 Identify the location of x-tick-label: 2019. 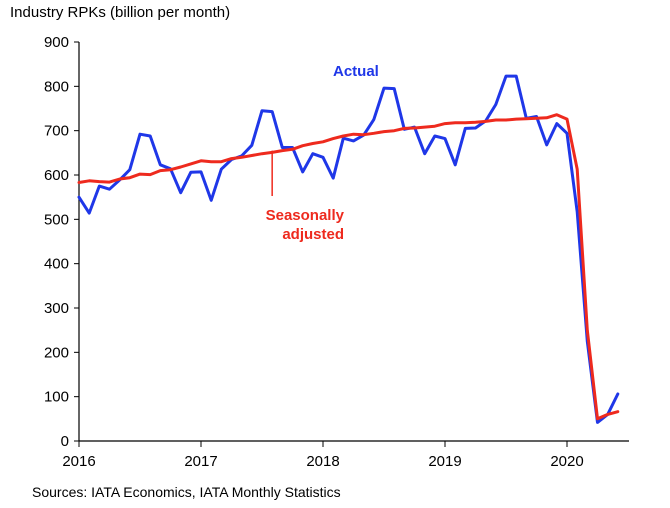
(444, 461).